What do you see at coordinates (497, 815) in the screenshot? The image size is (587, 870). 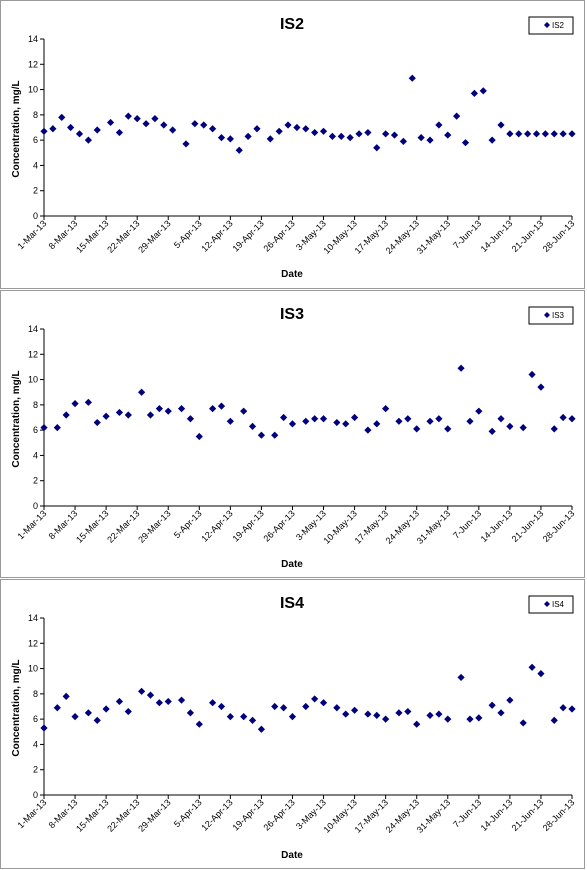 I see `x-tick-label: 14-Jun-13` at bounding box center [497, 815].